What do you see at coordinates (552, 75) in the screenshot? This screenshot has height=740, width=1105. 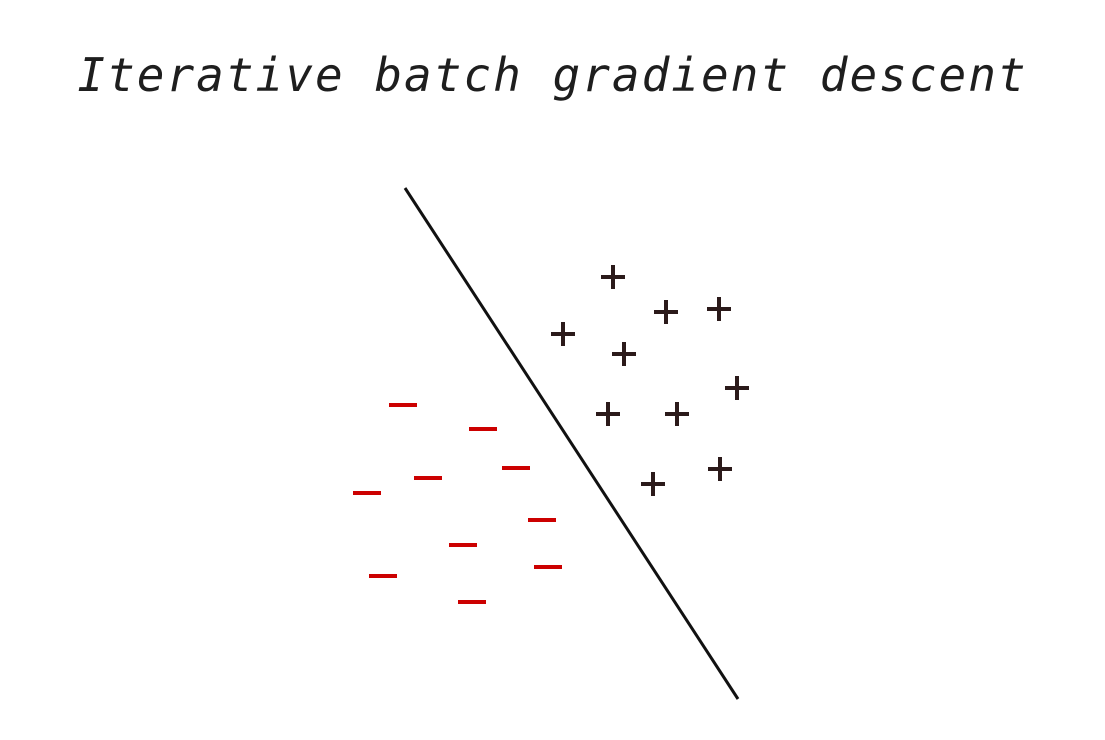 I see `diagram-title: Iterative batch gradient descent` at bounding box center [552, 75].